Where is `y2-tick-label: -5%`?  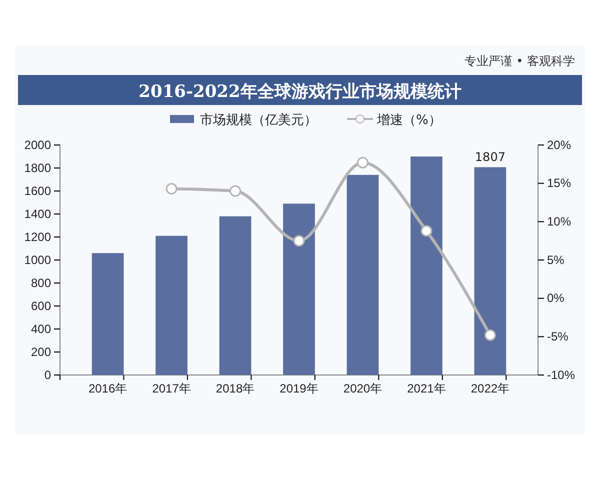
y2-tick-label: -5% is located at coordinates (558, 337).